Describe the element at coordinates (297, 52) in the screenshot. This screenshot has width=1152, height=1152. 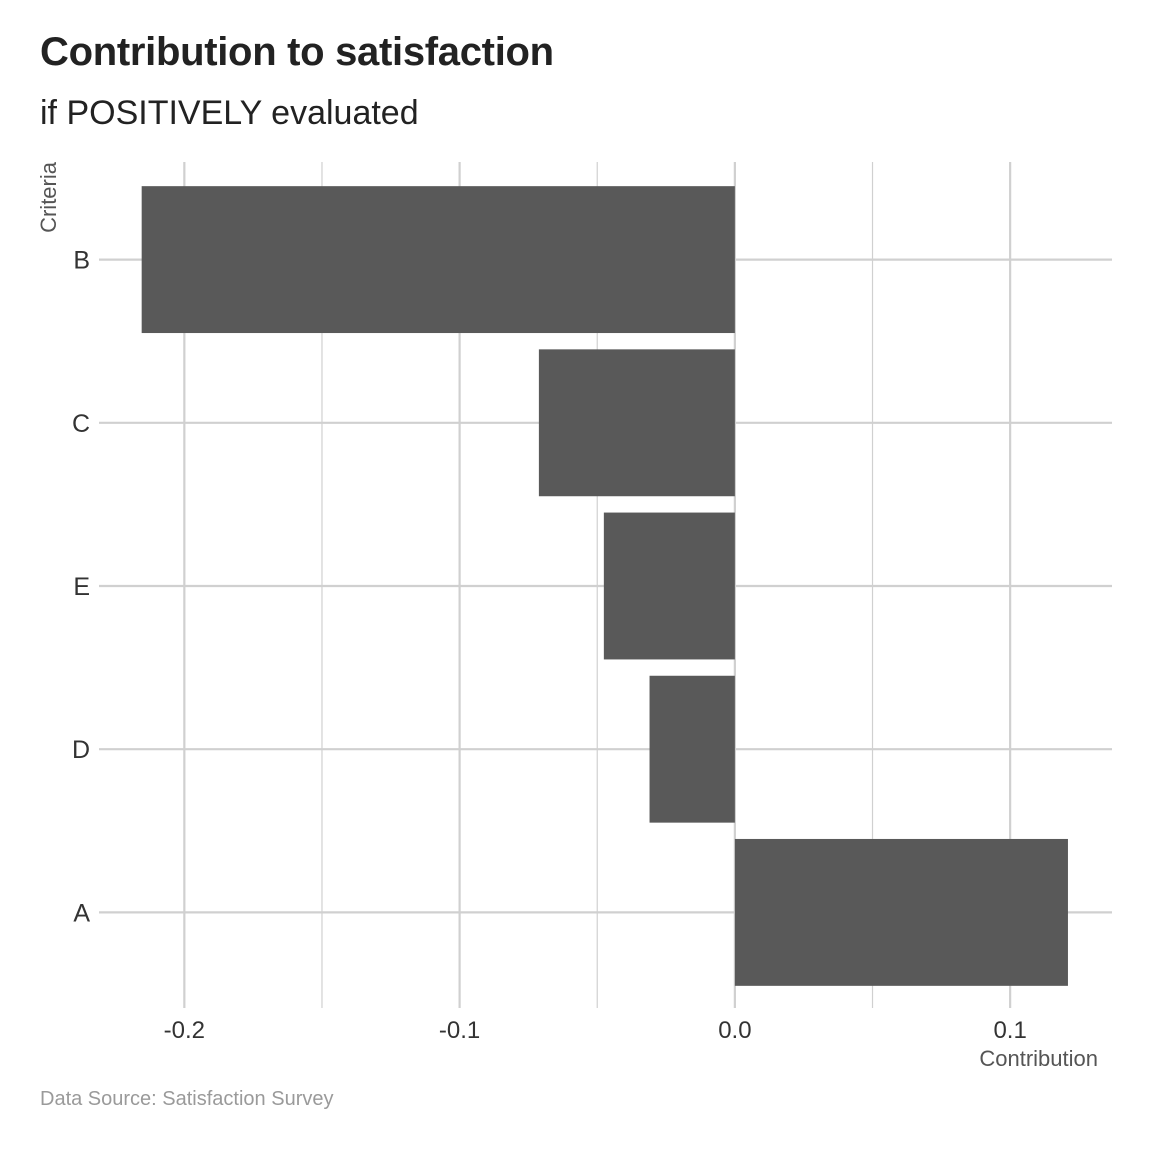
I see `chart-title: Contribution to satisfaction` at that location.